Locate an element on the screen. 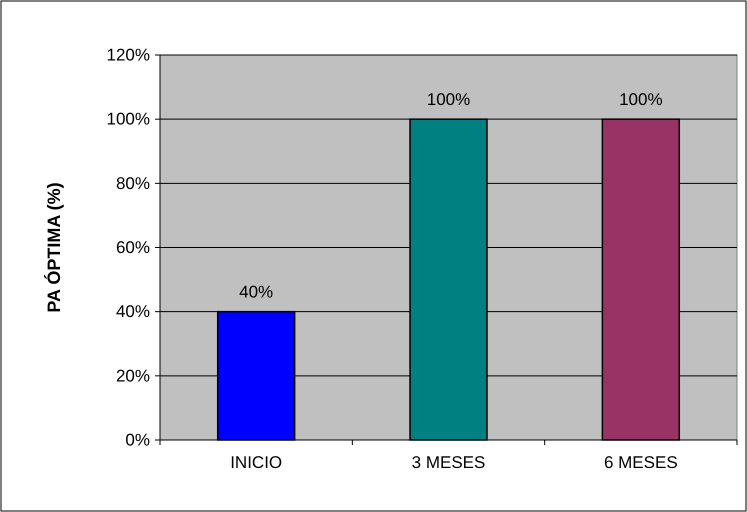  y-tick-label: 60% is located at coordinates (133, 247).